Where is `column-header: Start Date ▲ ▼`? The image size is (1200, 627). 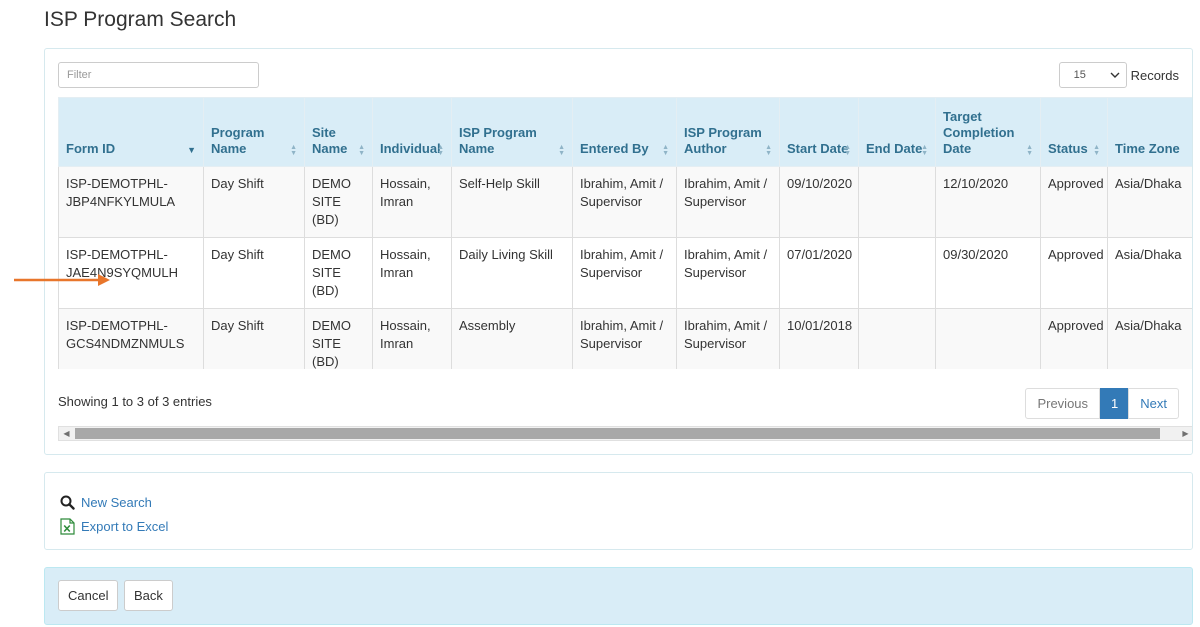 column-header: Start Date ▲ ▼ is located at coordinates (819, 132).